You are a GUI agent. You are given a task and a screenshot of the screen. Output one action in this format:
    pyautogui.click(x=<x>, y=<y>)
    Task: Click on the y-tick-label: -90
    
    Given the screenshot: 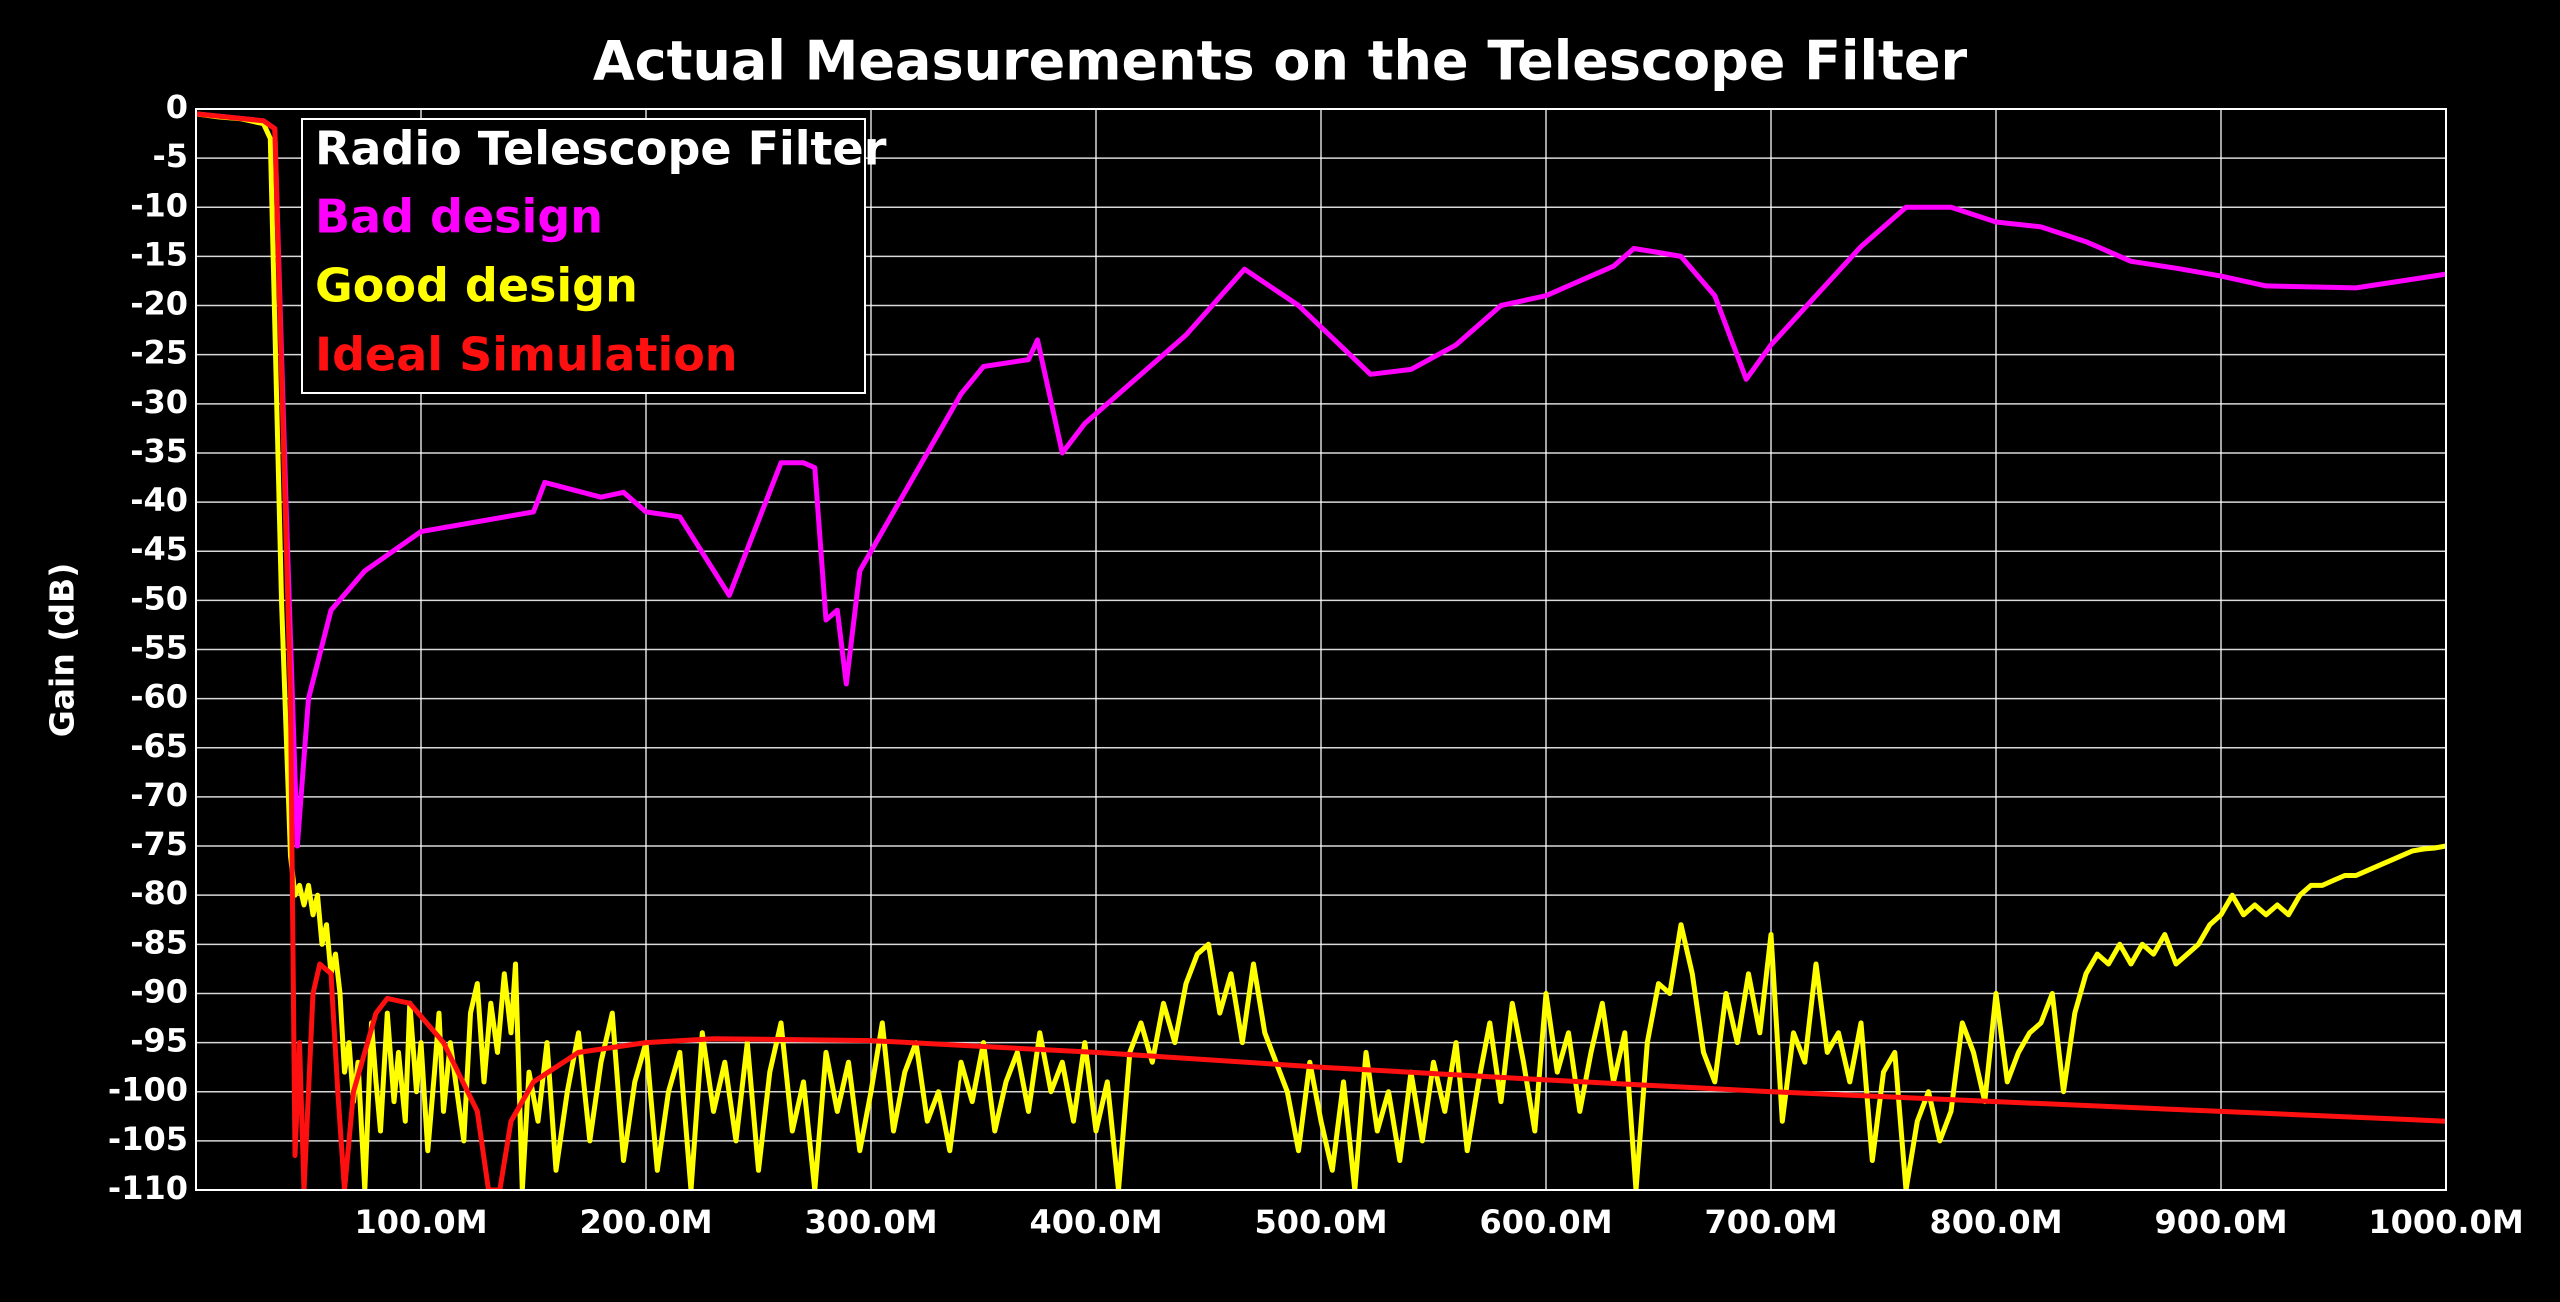 What is the action you would take?
    pyautogui.click(x=159, y=991)
    